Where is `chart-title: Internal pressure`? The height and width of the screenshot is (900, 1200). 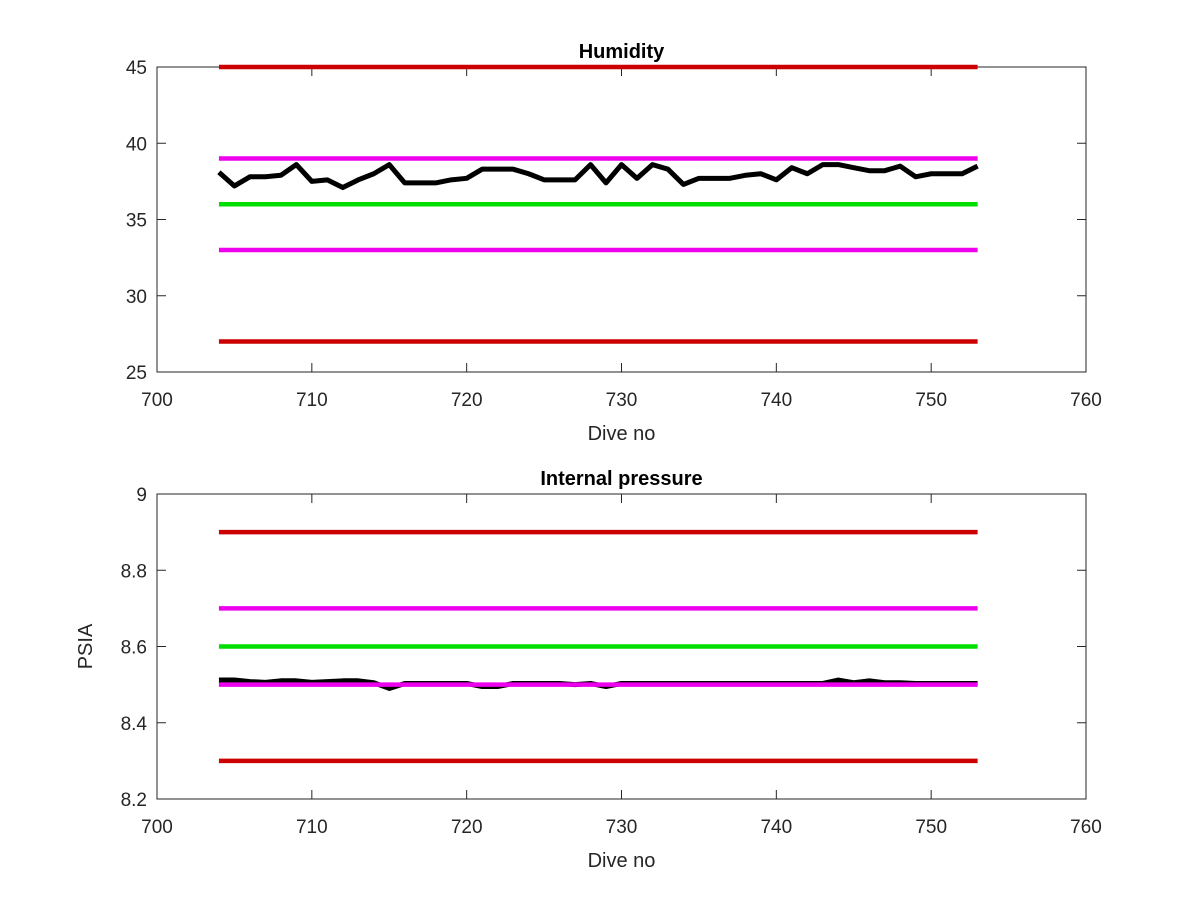
chart-title: Internal pressure is located at coordinates (621, 479).